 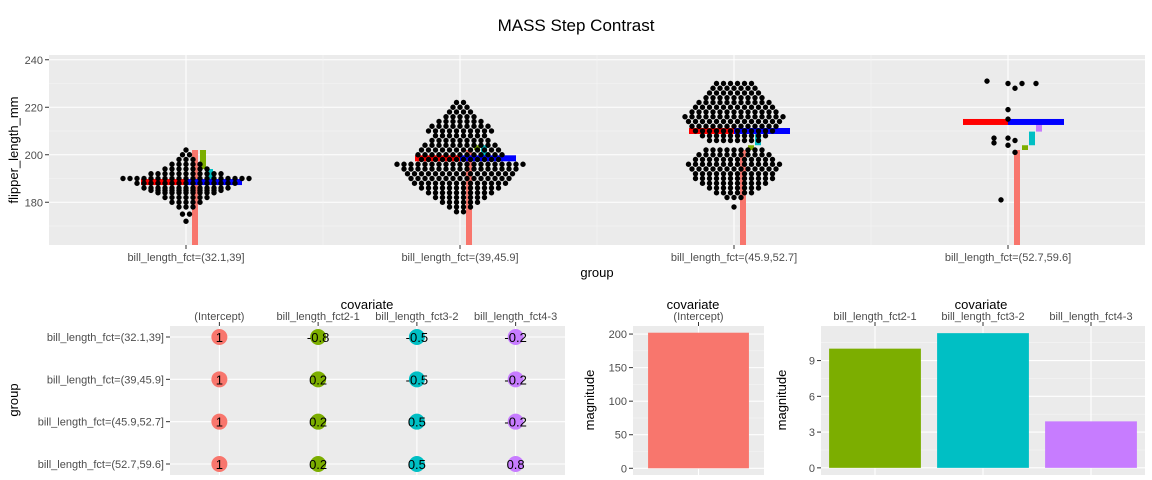 What do you see at coordinates (13, 150) in the screenshot?
I see `top-y-axis-title: flipper_length_mm` at bounding box center [13, 150].